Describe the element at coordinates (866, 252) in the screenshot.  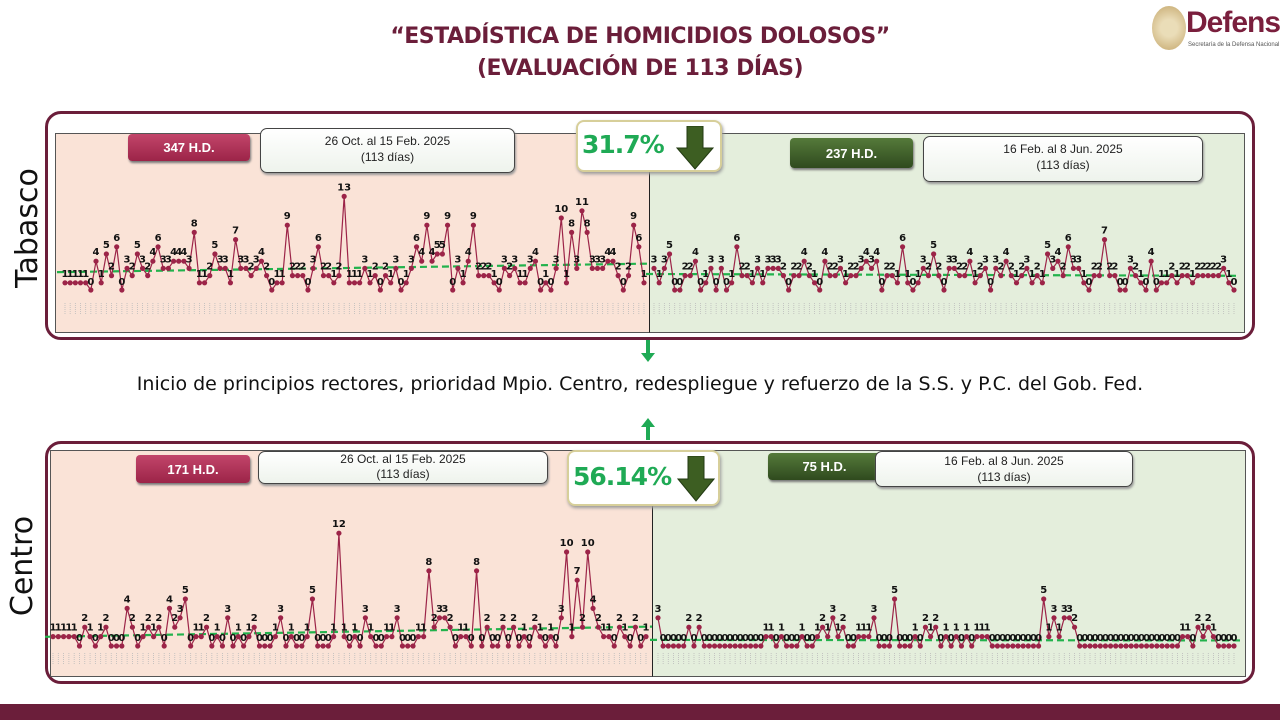
I see `data-label: 4` at that location.